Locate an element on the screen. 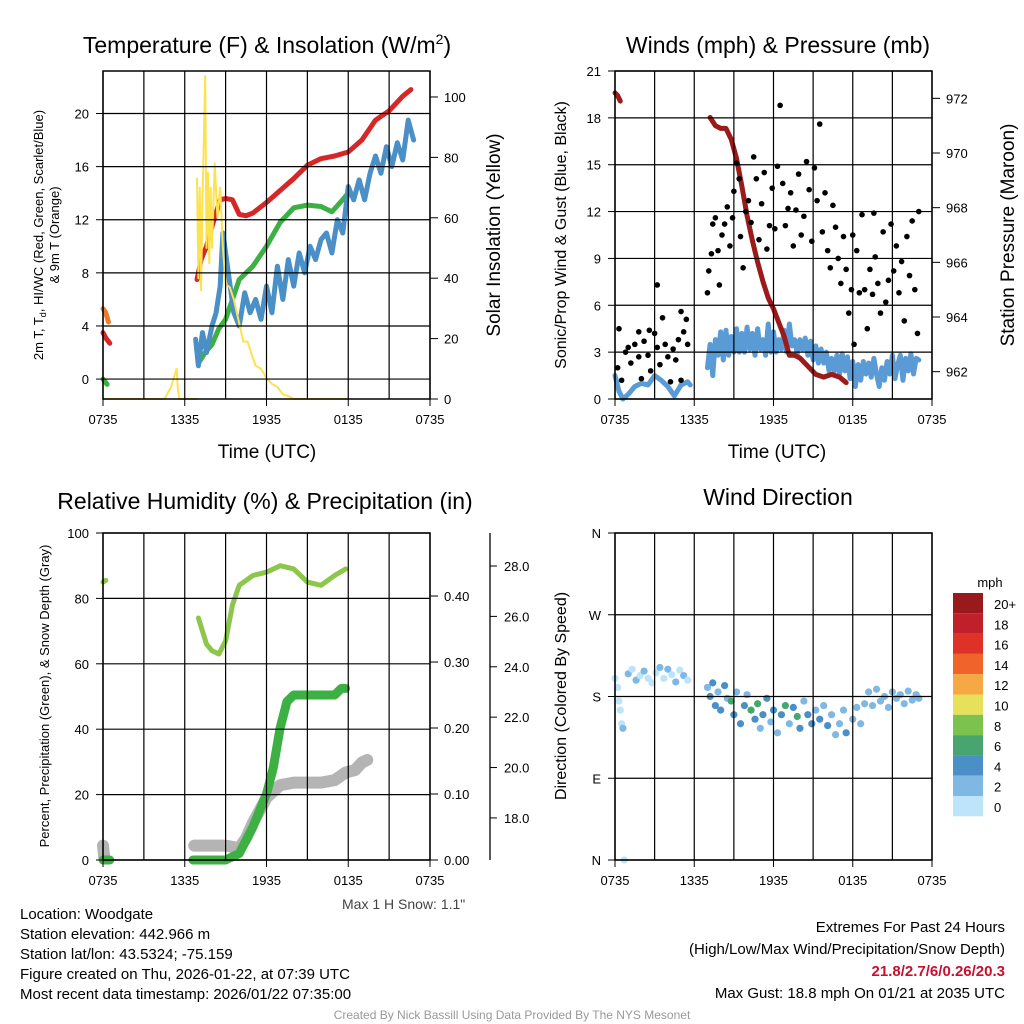 The height and width of the screenshot is (1024, 1024). wind-panel-title: Winds (mph) & Pressure (mb) is located at coordinates (778, 45).